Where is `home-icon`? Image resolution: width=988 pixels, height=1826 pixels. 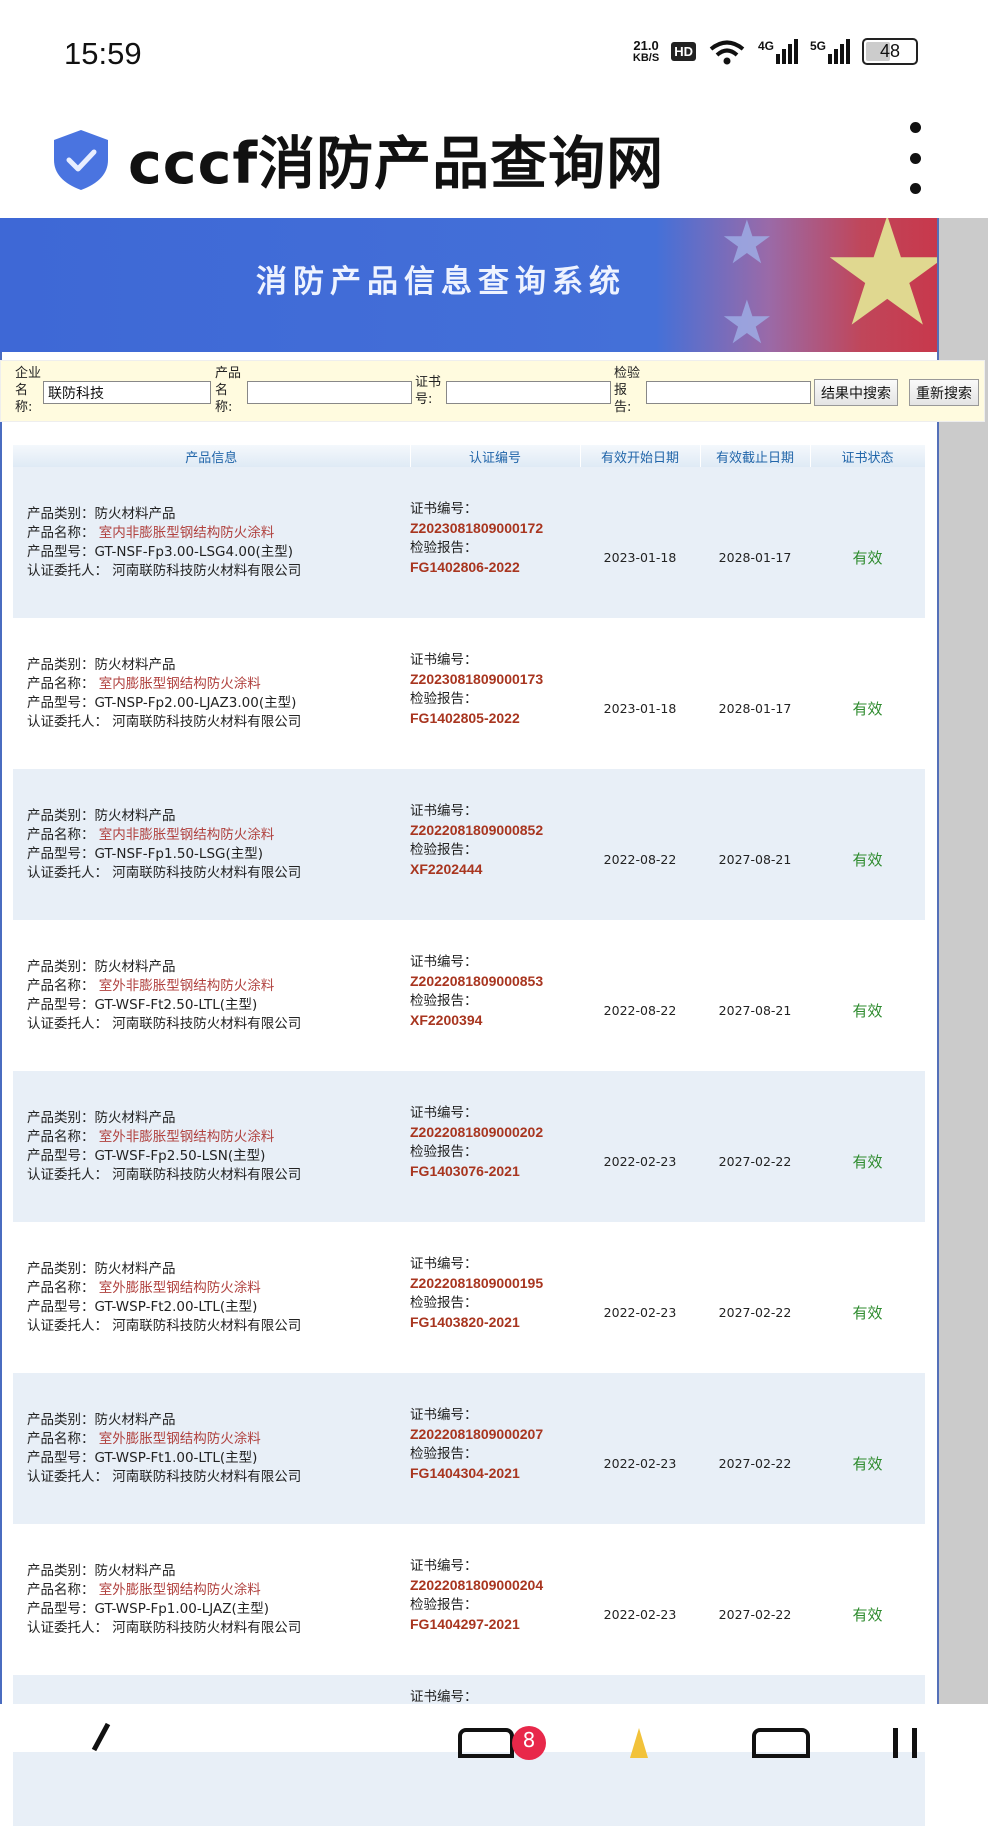 home-icon is located at coordinates (639, 1743).